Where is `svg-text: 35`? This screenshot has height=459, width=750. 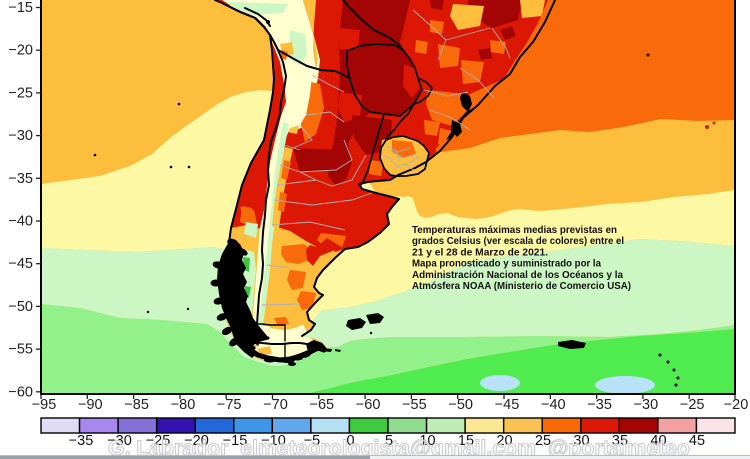
svg-text: 35 is located at coordinates (620, 441).